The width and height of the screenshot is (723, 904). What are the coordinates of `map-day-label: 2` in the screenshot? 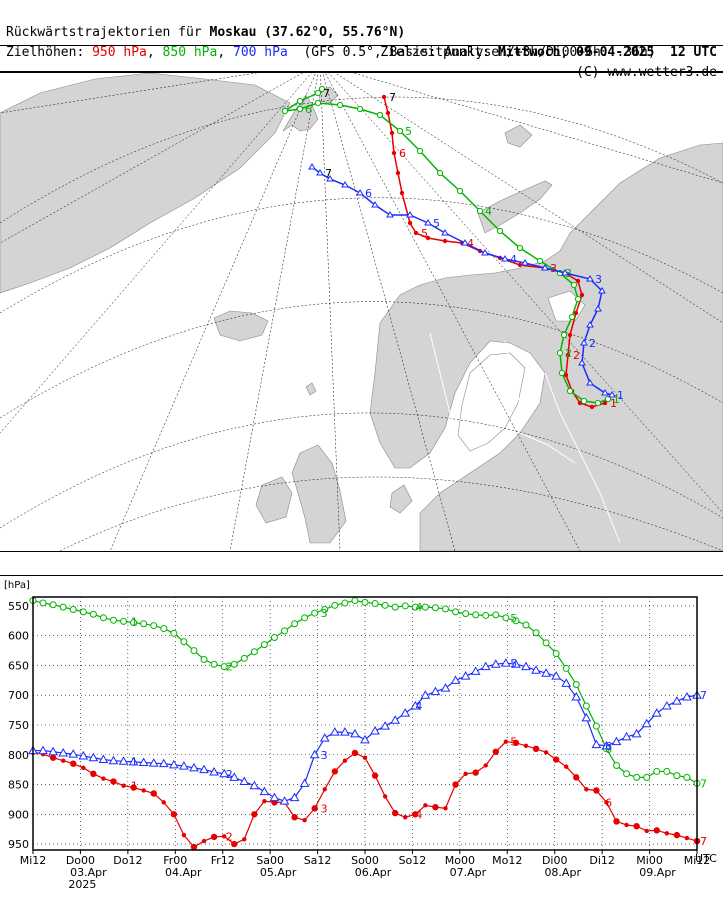 It's located at (568, 353).